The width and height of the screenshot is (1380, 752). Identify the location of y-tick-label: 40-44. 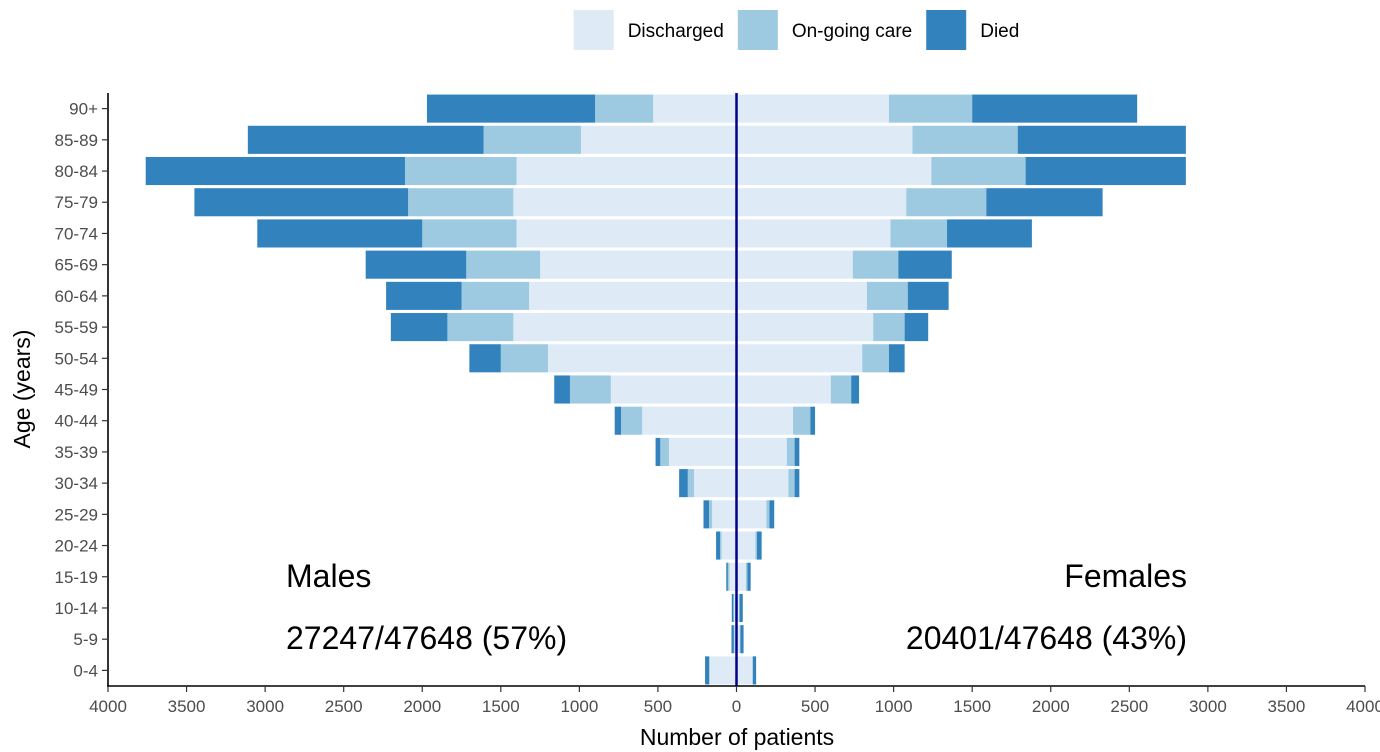
(76, 421).